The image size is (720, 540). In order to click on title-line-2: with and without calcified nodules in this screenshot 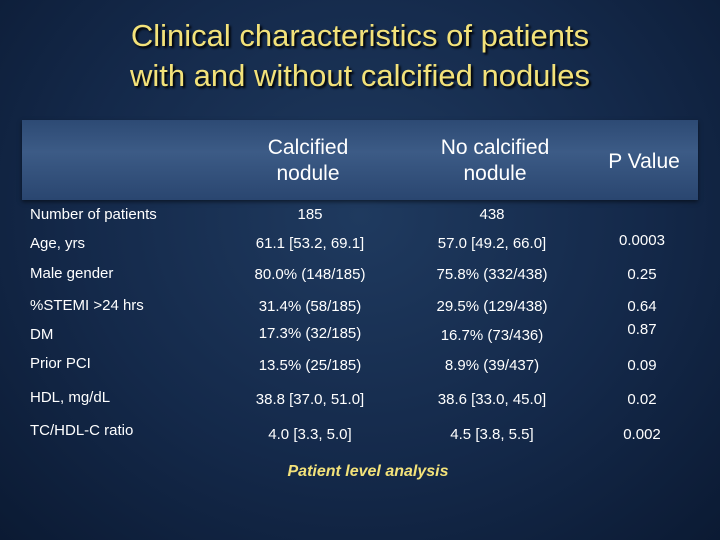, I will do `click(360, 75)`.